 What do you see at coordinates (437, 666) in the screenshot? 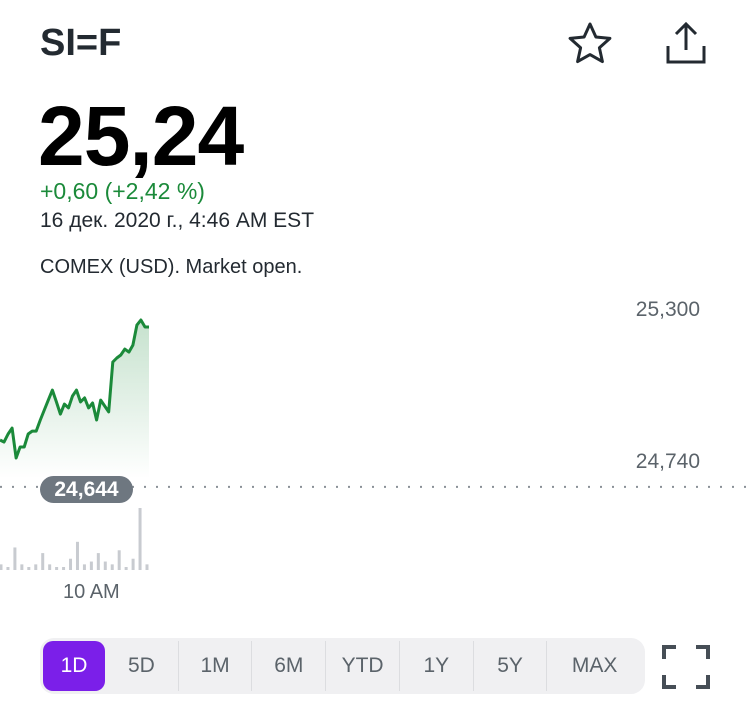
I see `range-1y: 1Y` at bounding box center [437, 666].